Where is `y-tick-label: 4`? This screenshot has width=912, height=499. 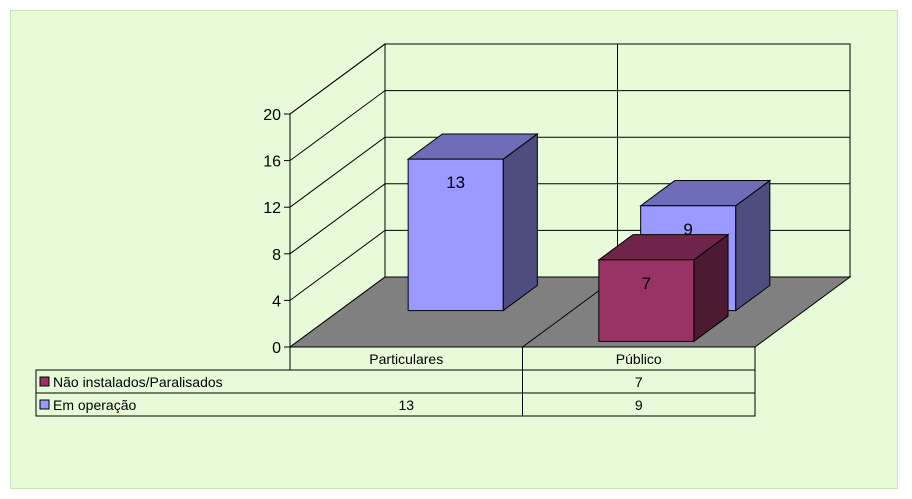 y-tick-label: 4 is located at coordinates (276, 301).